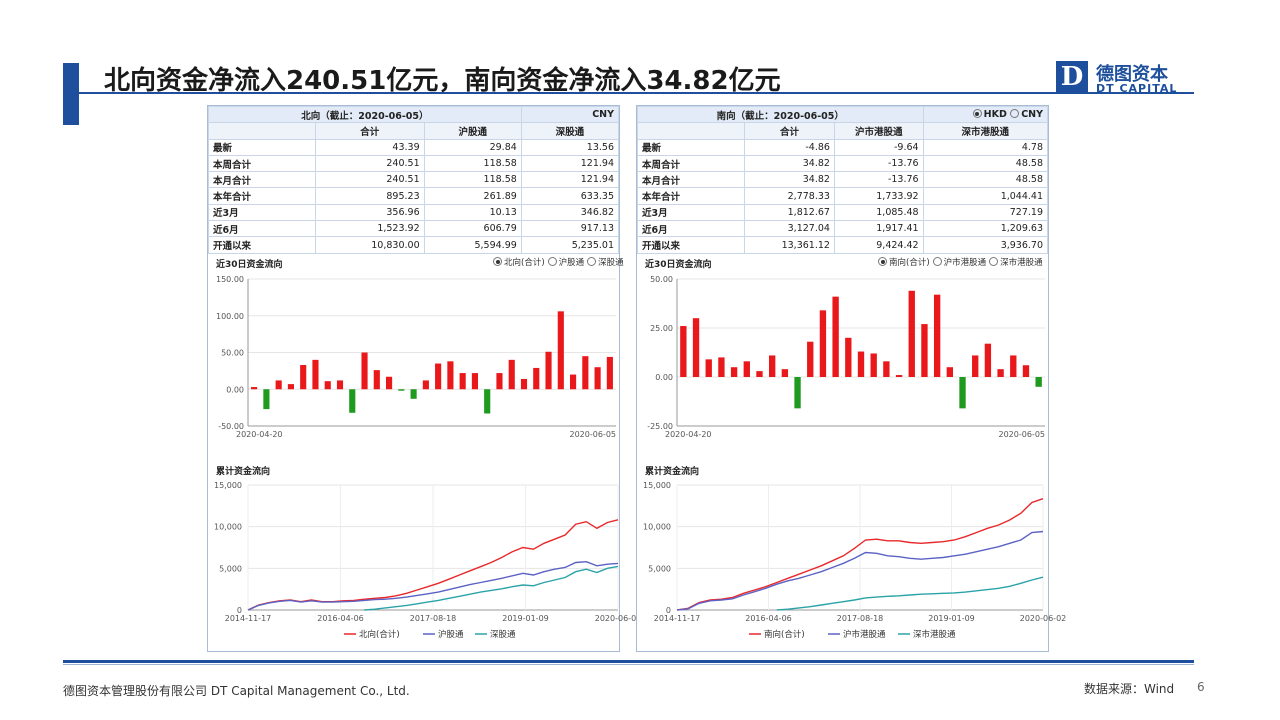 This screenshot has width=1280, height=720. Describe the element at coordinates (985, 180) in the screenshot. I see `cell: 48.58` at that location.